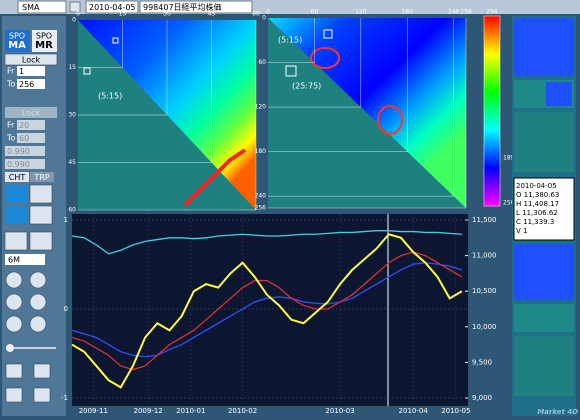 This screenshot has height=420, width=580. What do you see at coordinates (25, 259) in the screenshot?
I see `period-select` at bounding box center [25, 259].